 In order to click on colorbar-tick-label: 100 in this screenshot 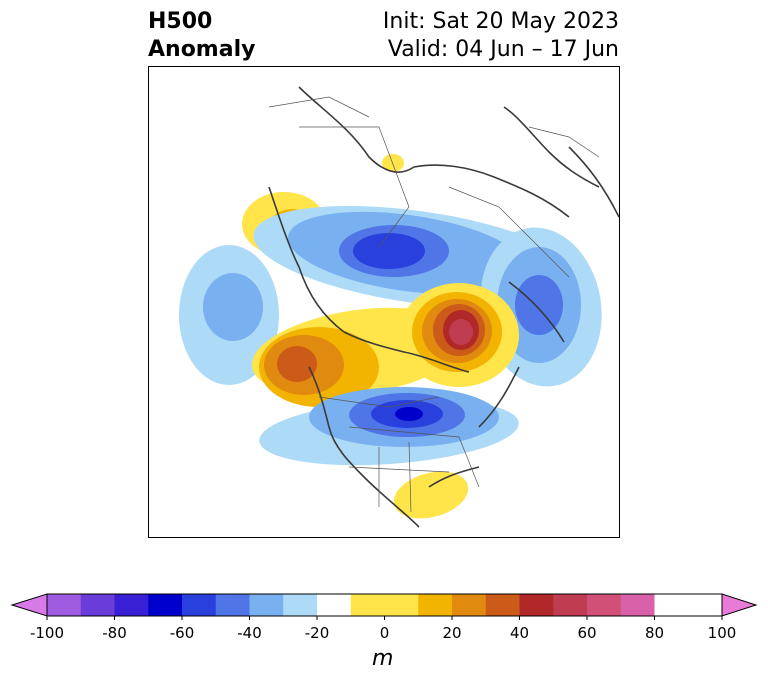, I will do `click(722, 633)`.